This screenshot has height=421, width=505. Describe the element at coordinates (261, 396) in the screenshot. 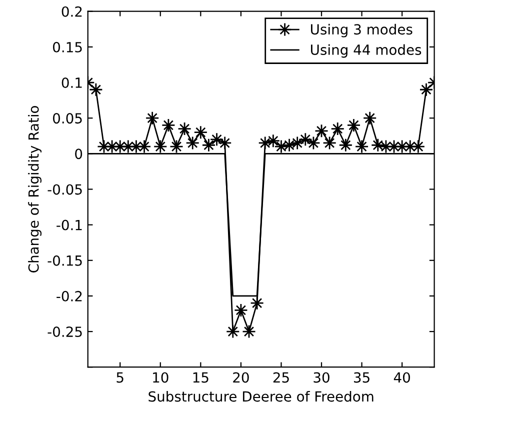

I see `x-axis-title: Substructure Deeree of Freedom` at that location.